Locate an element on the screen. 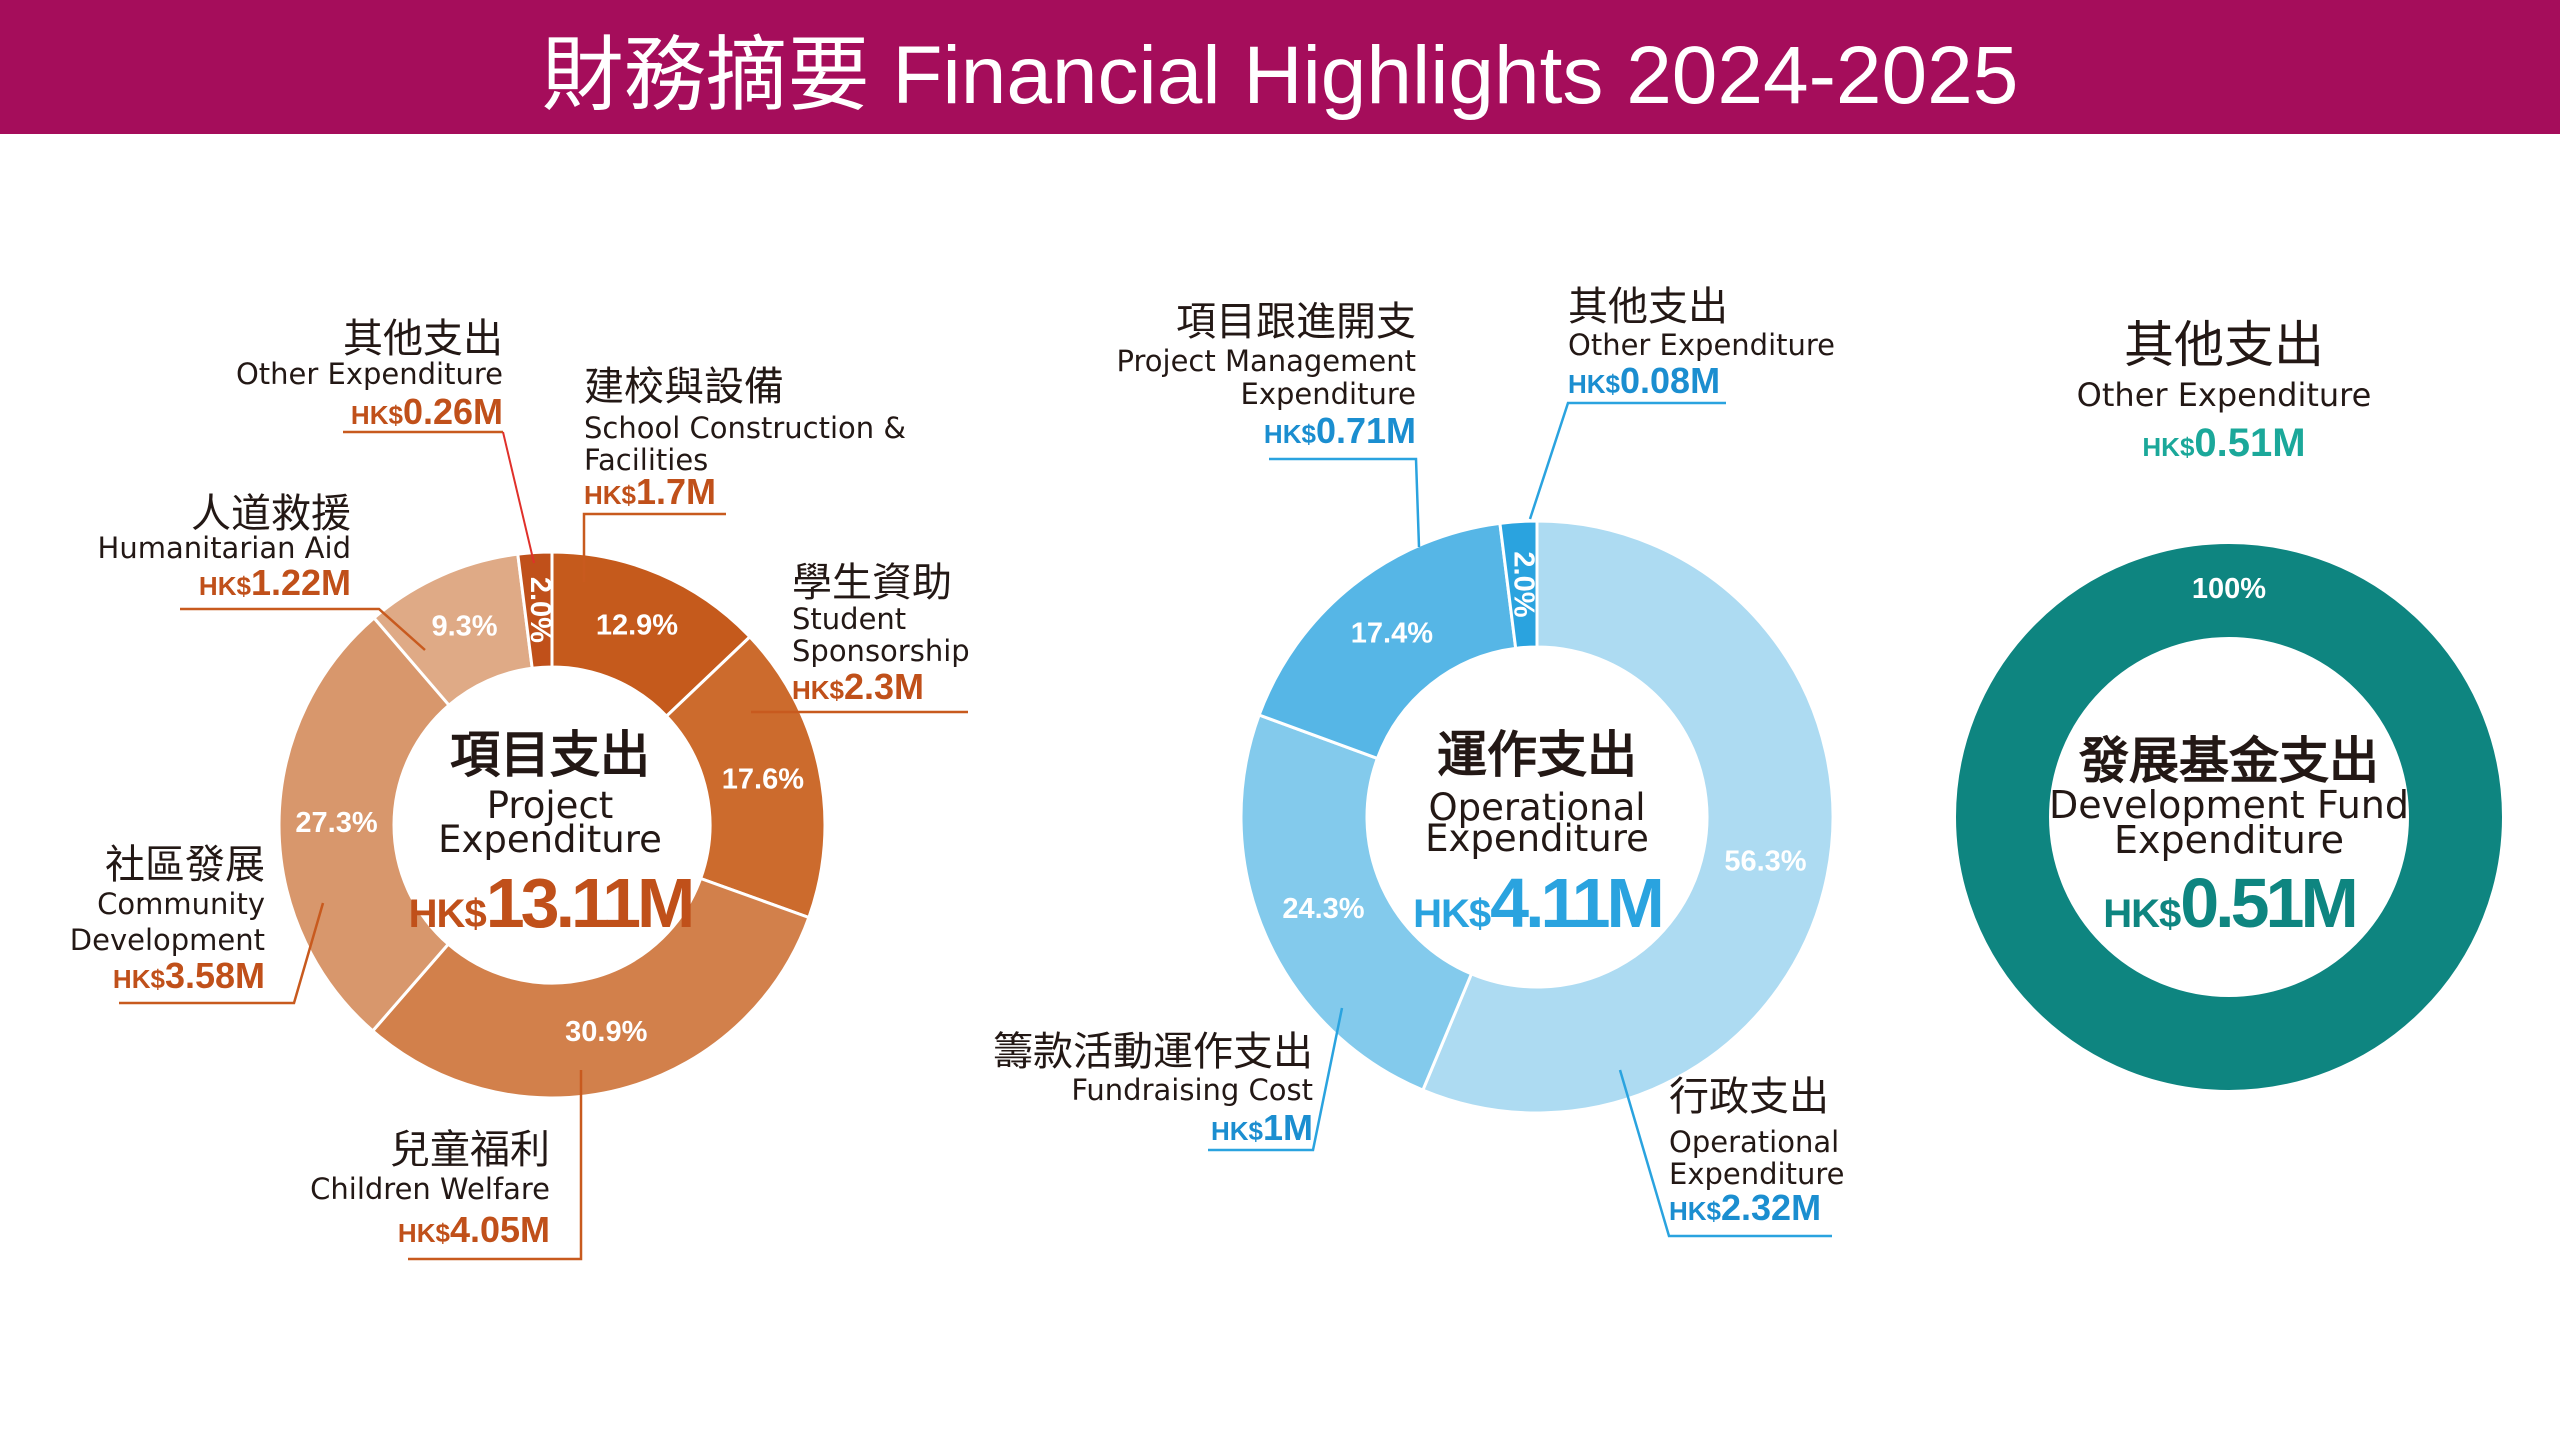  slice-percent-label: 17.4% is located at coordinates (1392, 633).